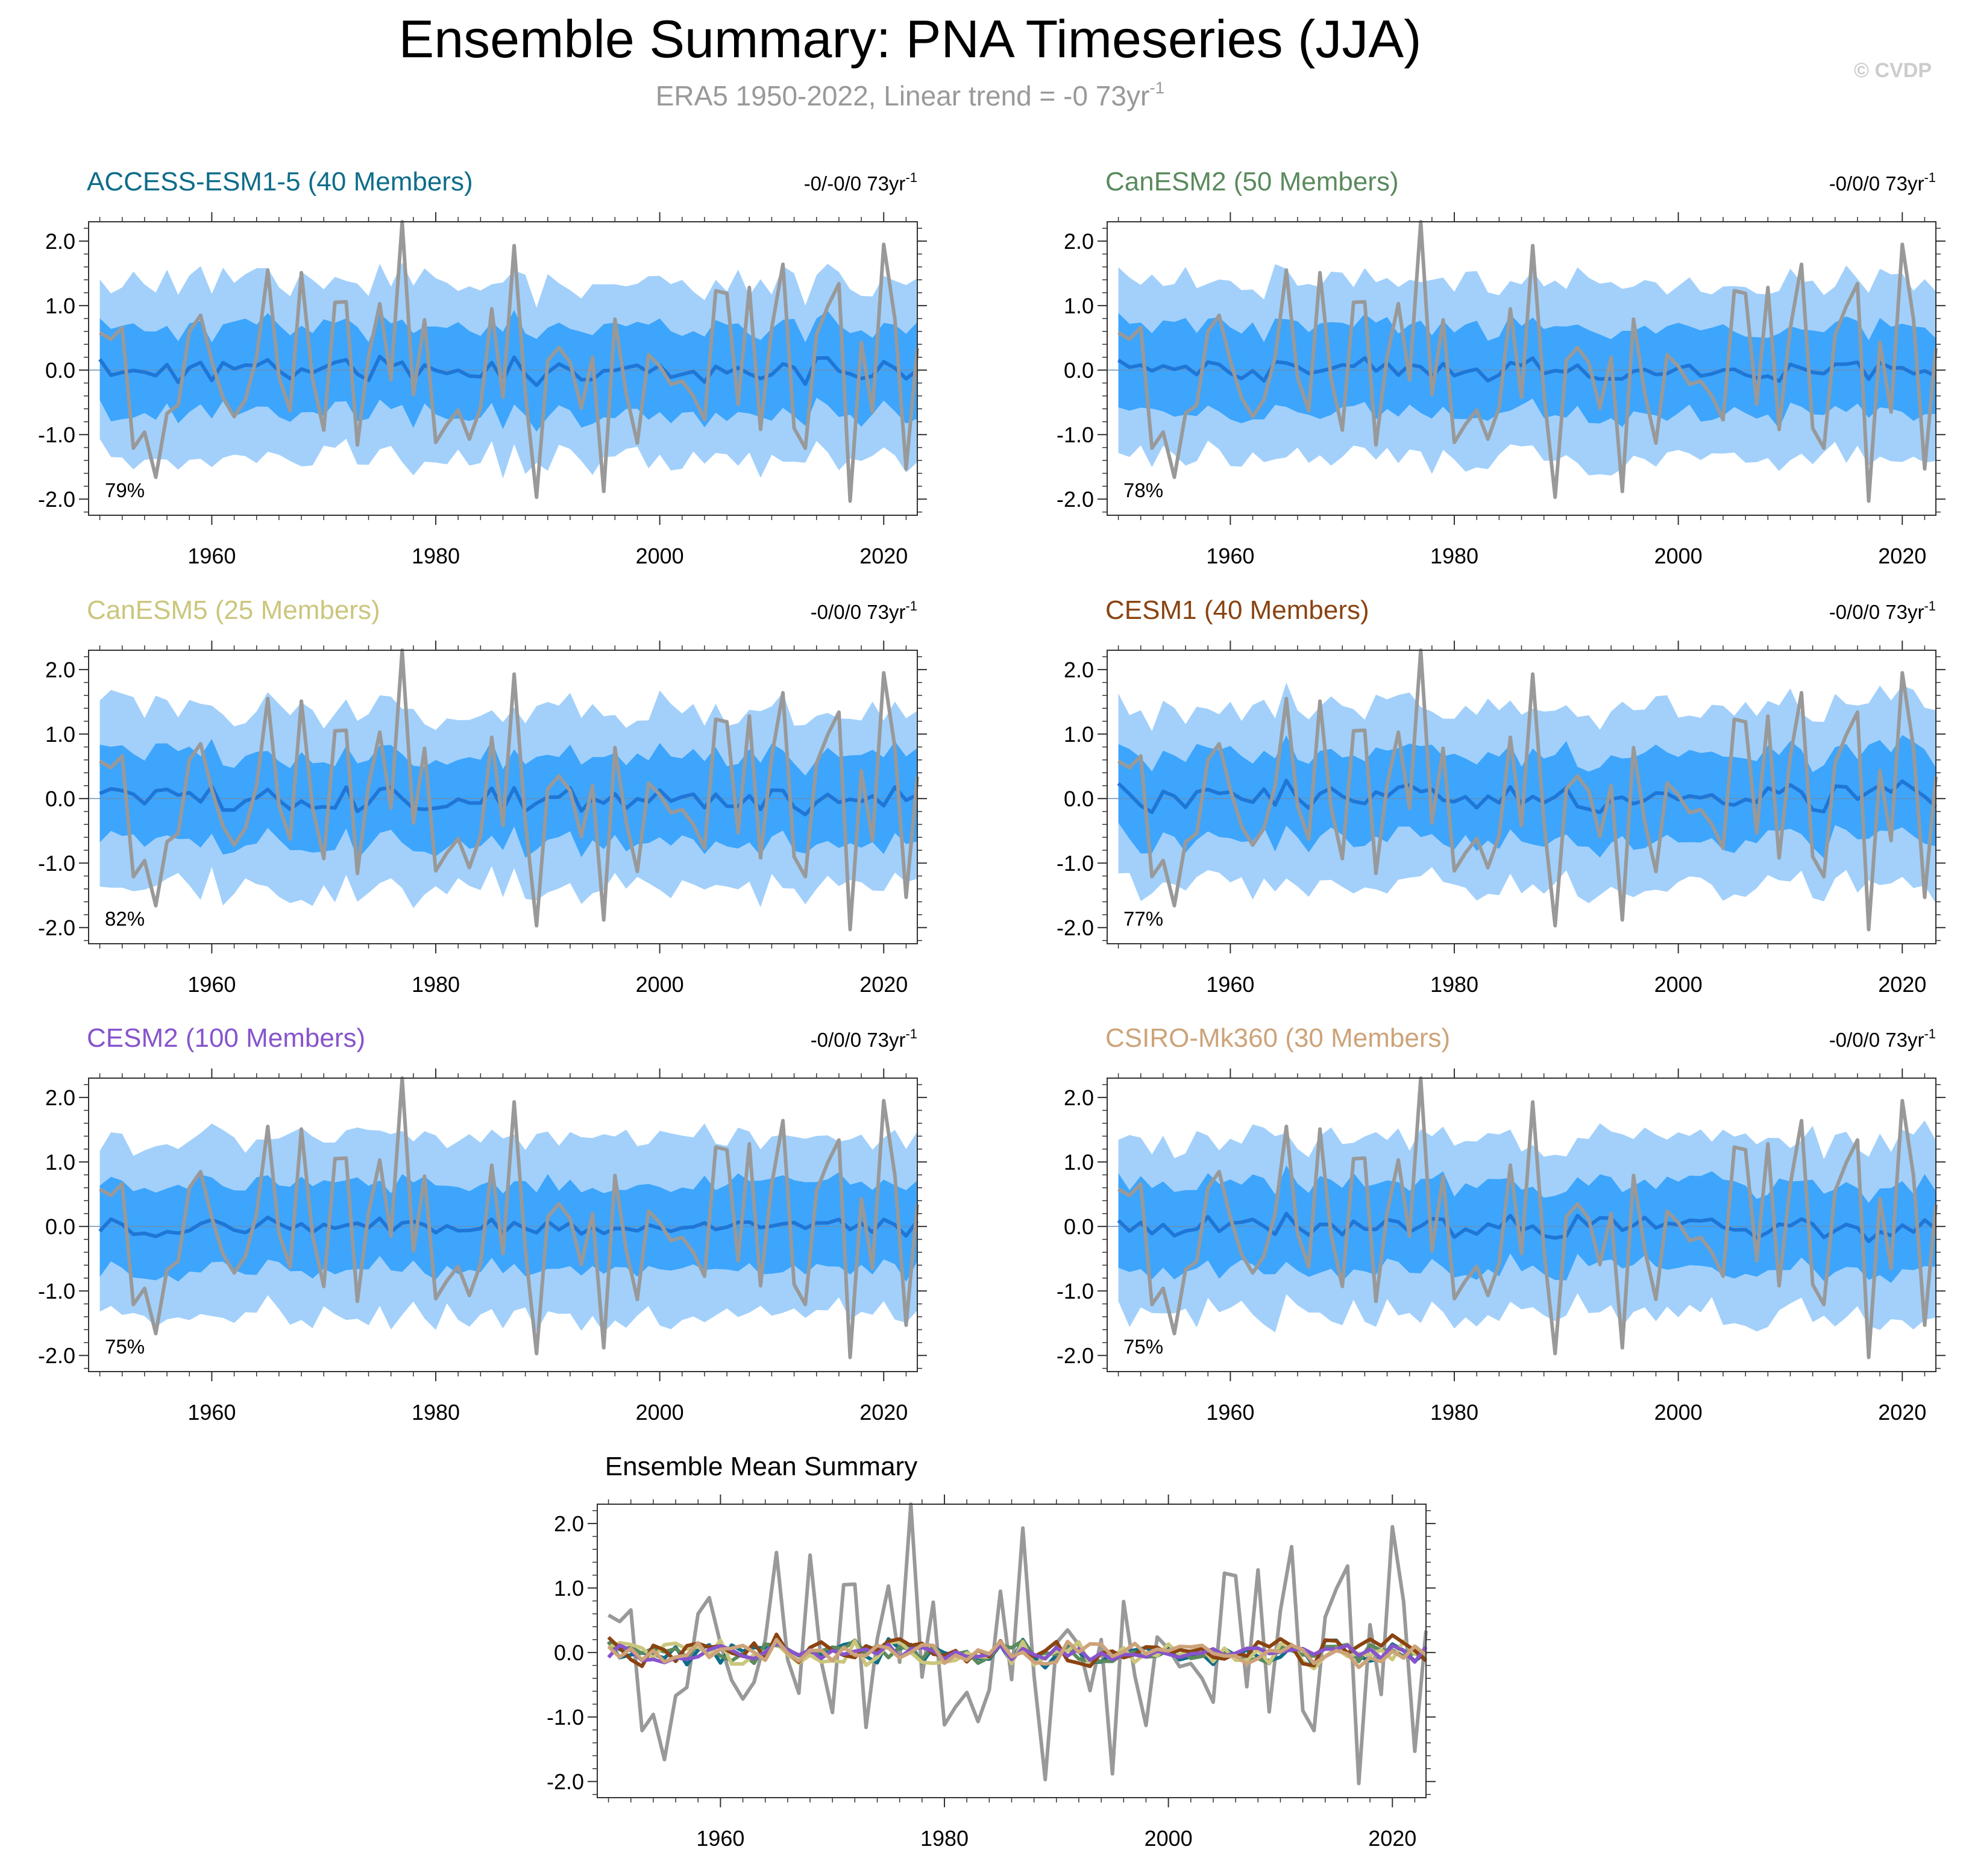 This screenshot has height=1876, width=1963. Describe the element at coordinates (125, 919) in the screenshot. I see `panel-percent: 82%` at that location.